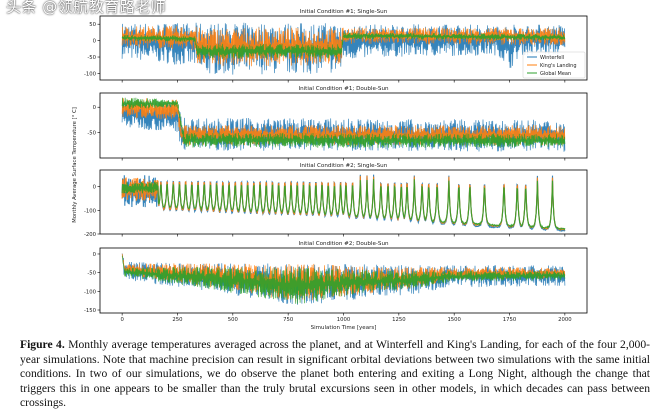 The image size is (663, 412). I want to click on panel-2: Initial Condition #1; Double-Sun 0 -50, so click(337, 123).